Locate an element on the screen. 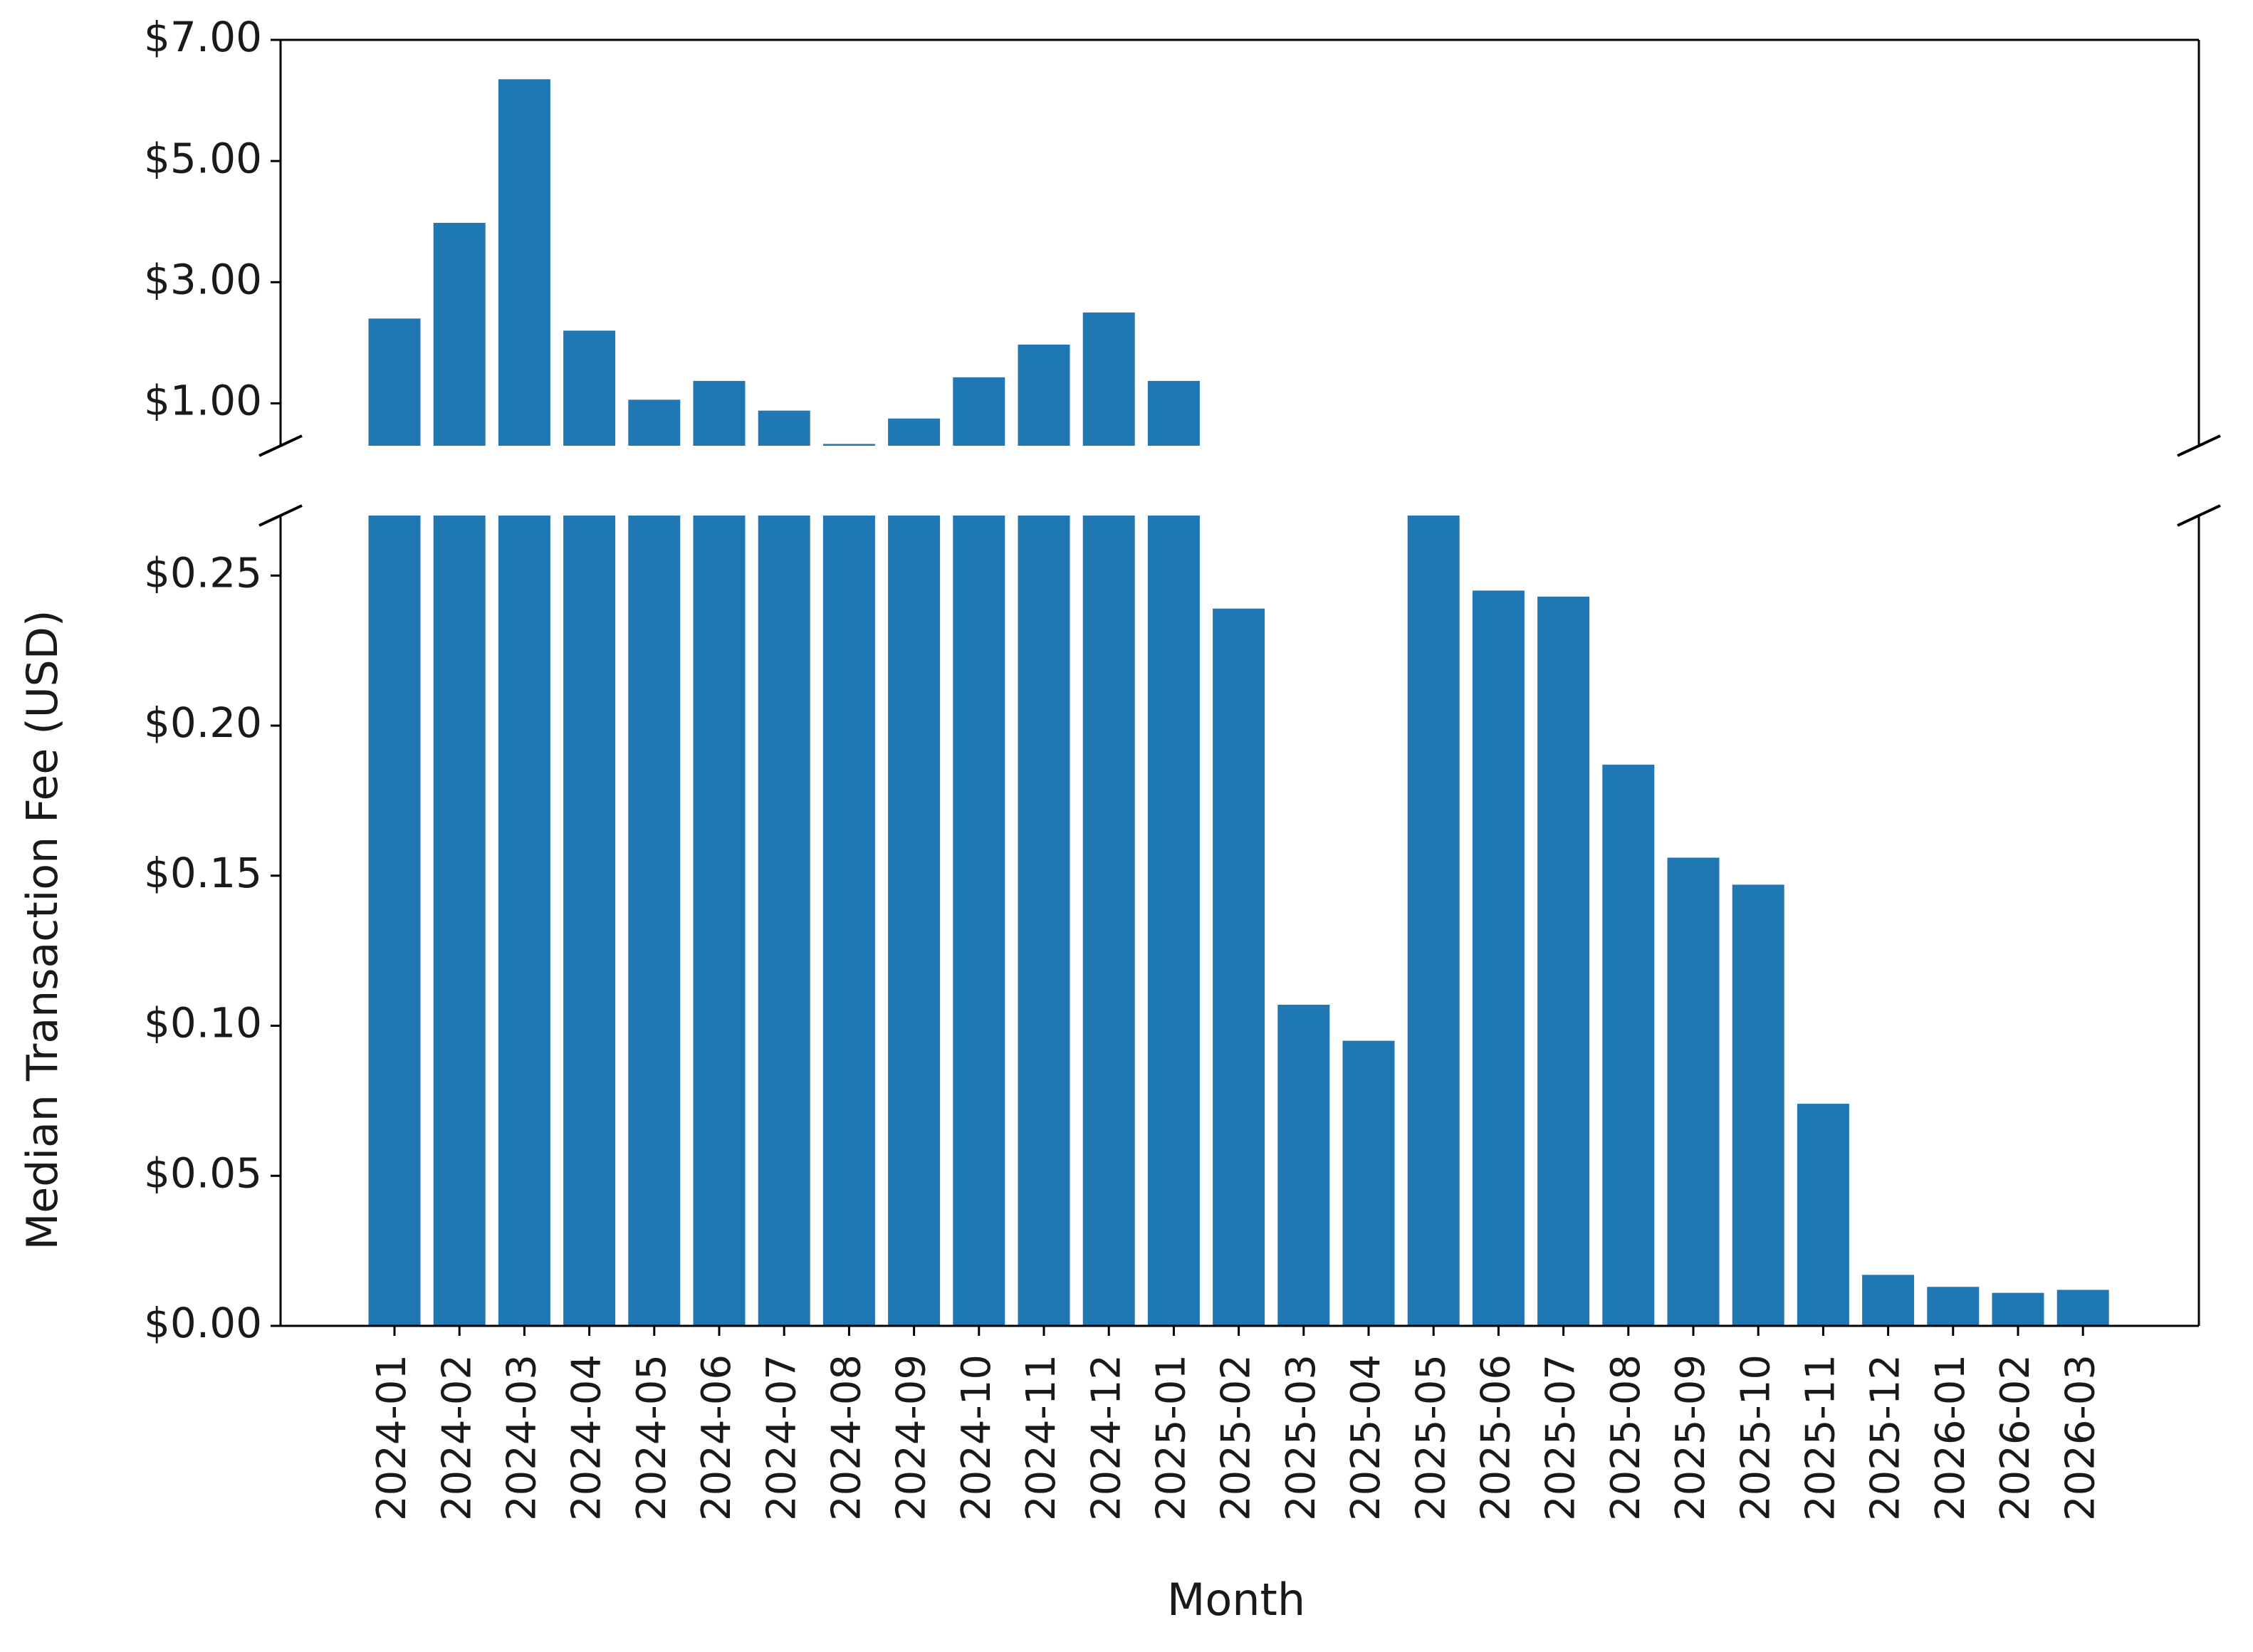 The image size is (2253, 1652). y-tick-label-lower: $0.15 is located at coordinates (203, 873).